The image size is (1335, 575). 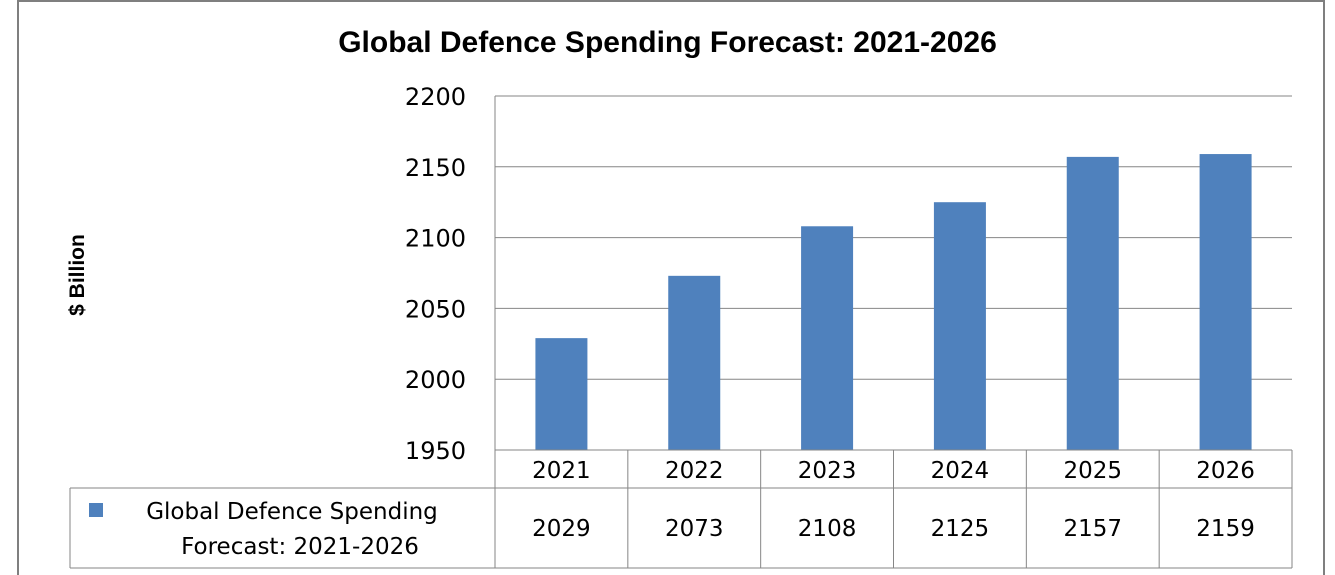 What do you see at coordinates (435, 309) in the screenshot?
I see `y-tick-label: 2050` at bounding box center [435, 309].